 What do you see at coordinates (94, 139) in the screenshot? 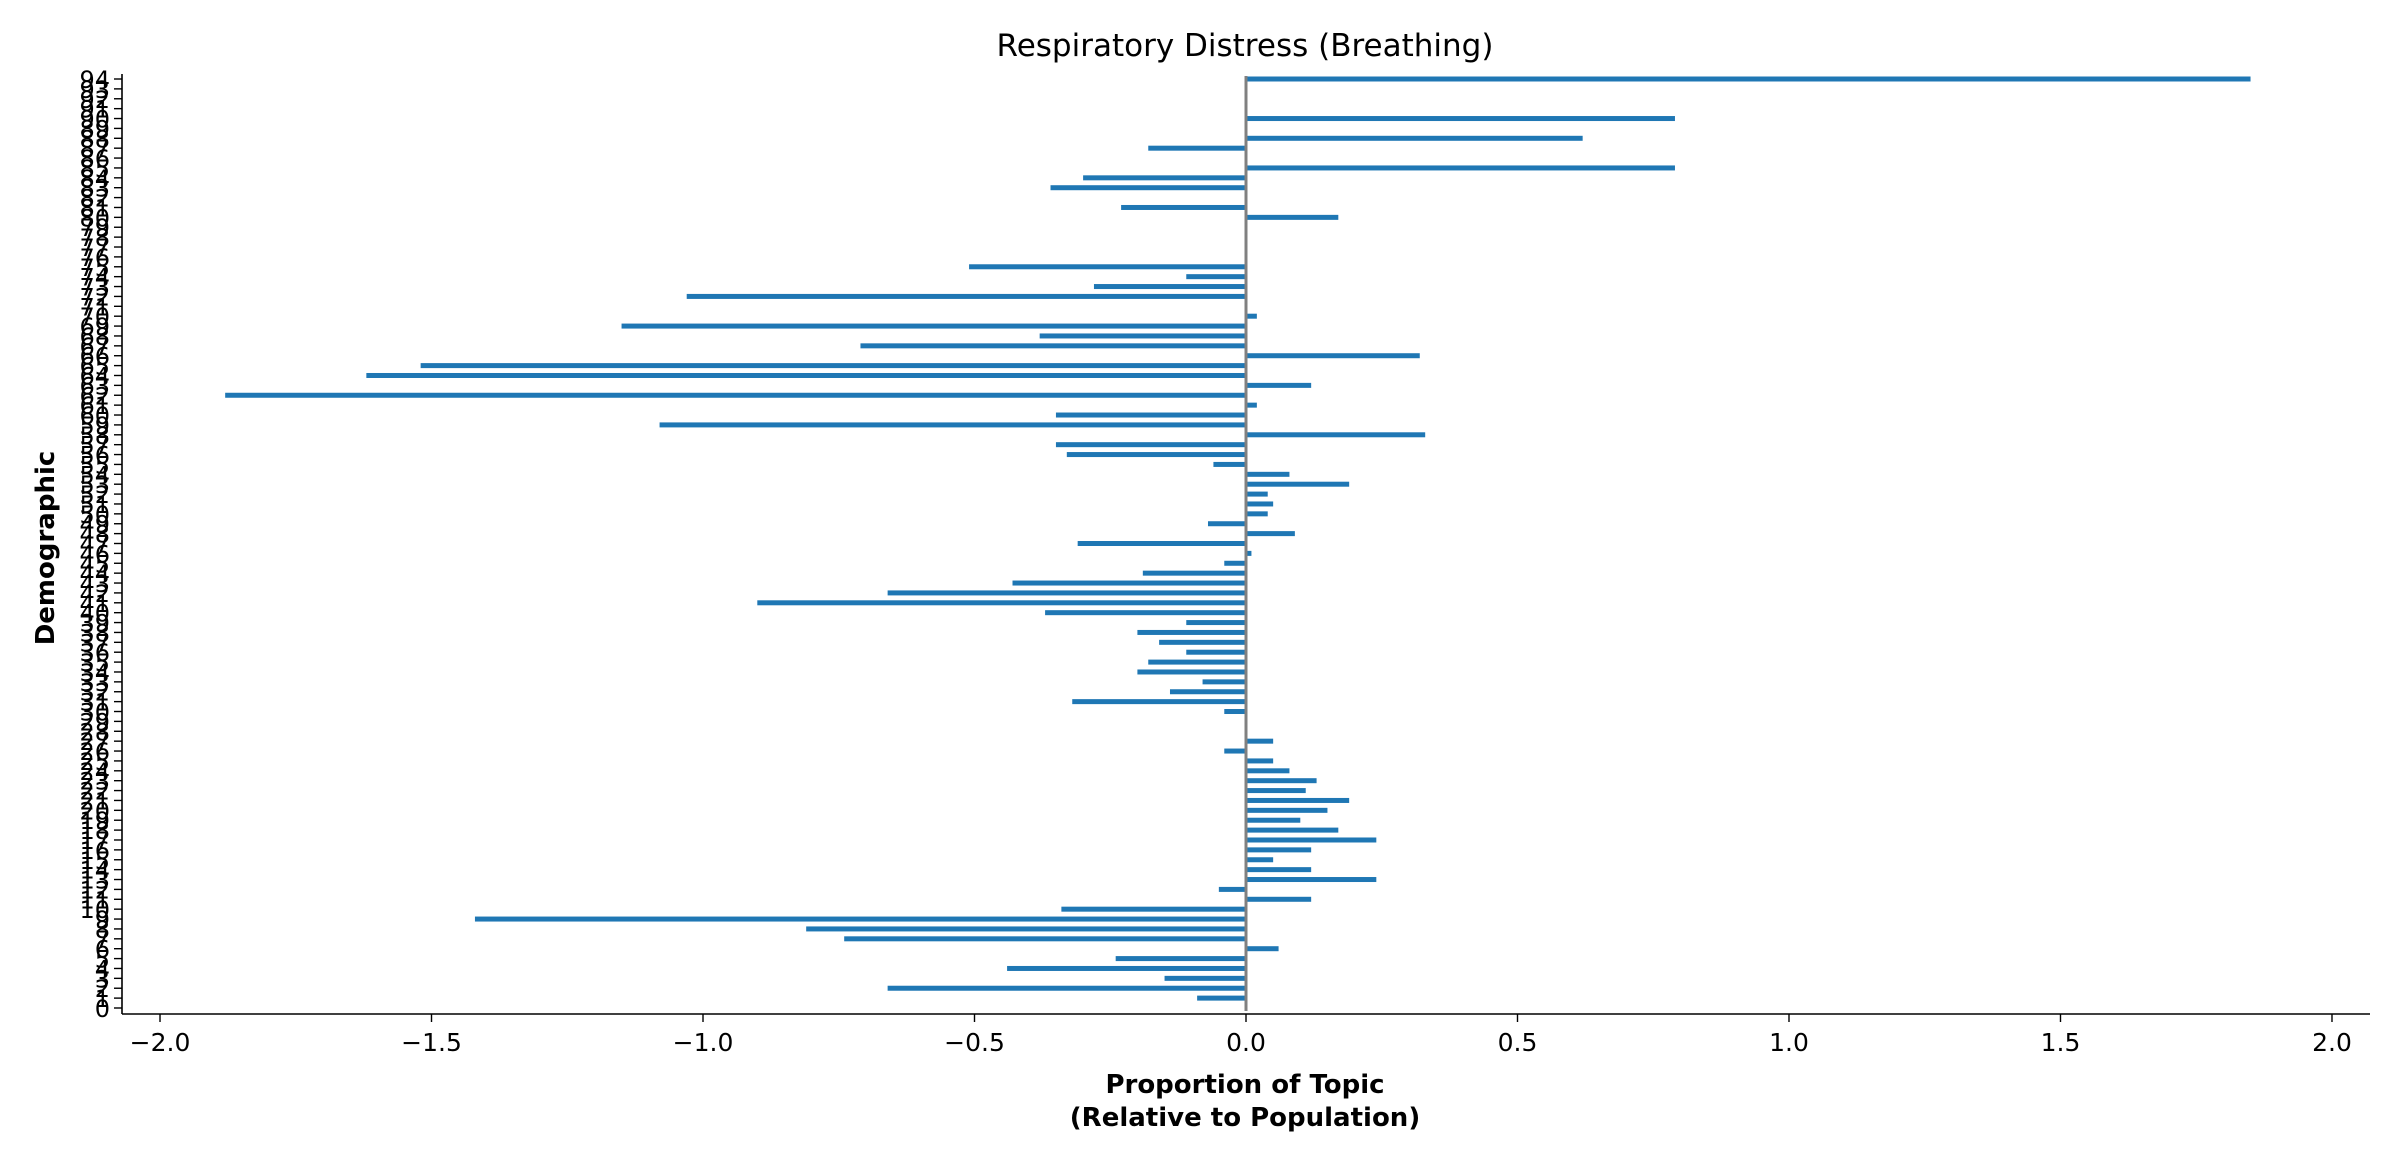
I see `y-tick-label-88: 88` at bounding box center [94, 139].